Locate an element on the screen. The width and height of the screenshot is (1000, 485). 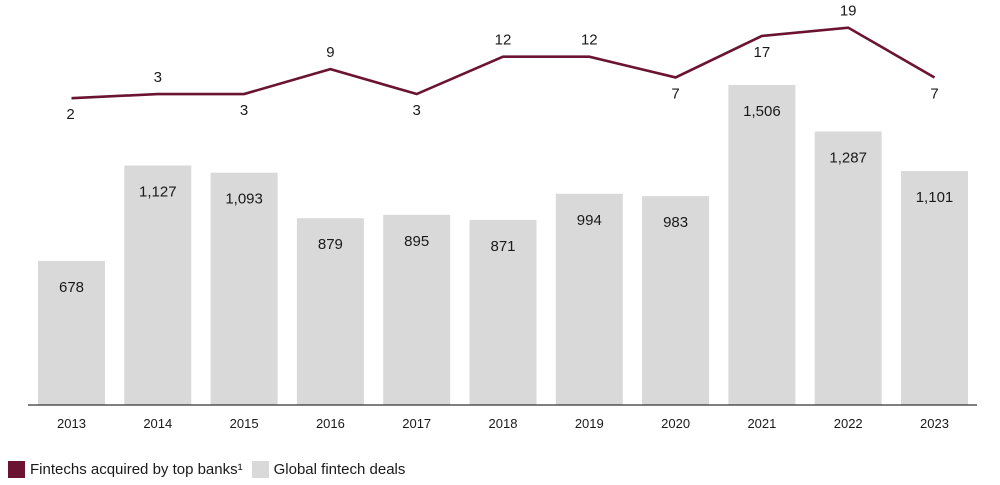
legend-item-deals: Global fintech deals is located at coordinates (328, 469).